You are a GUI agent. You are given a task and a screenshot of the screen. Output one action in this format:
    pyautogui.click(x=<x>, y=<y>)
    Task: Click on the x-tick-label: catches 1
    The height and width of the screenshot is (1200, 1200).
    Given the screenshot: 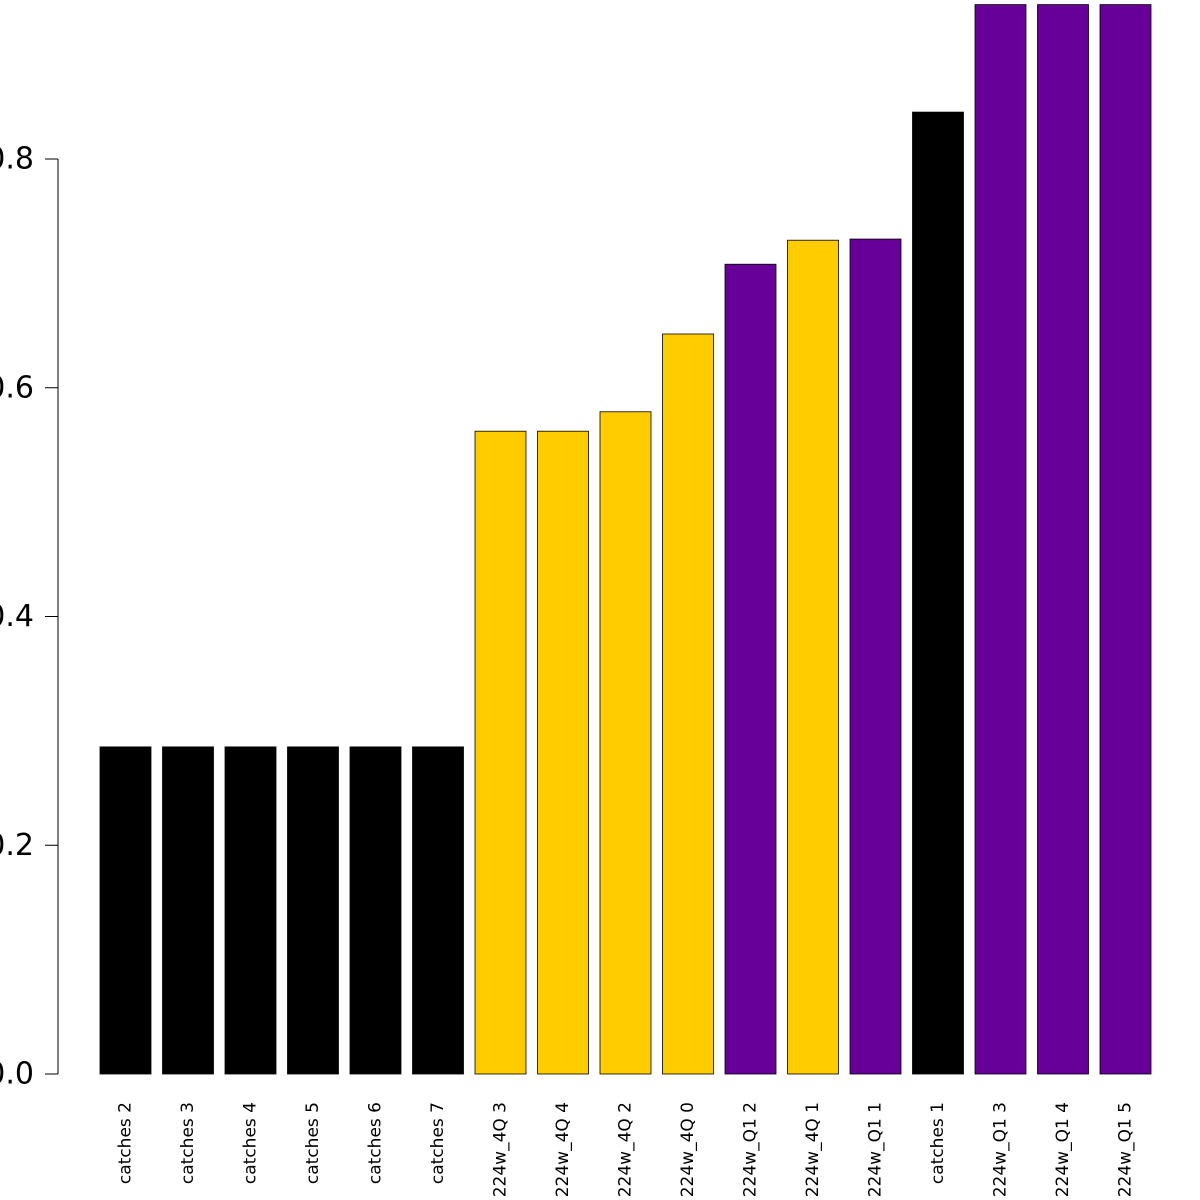 What is the action you would take?
    pyautogui.click(x=938, y=1143)
    